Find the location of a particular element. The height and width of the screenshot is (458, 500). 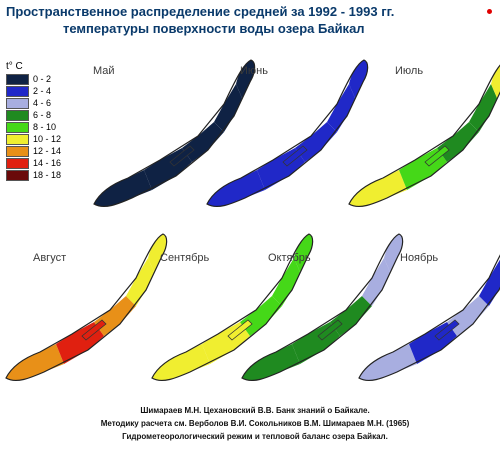

month-label: Октябрь is located at coordinates (289, 258).